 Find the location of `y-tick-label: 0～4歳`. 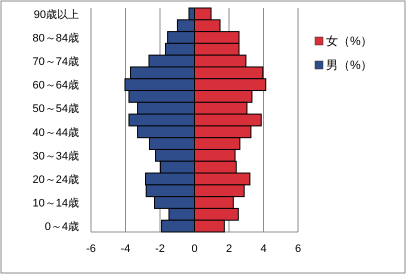

y-tick-label: 0～4歳 is located at coordinates (61, 227).